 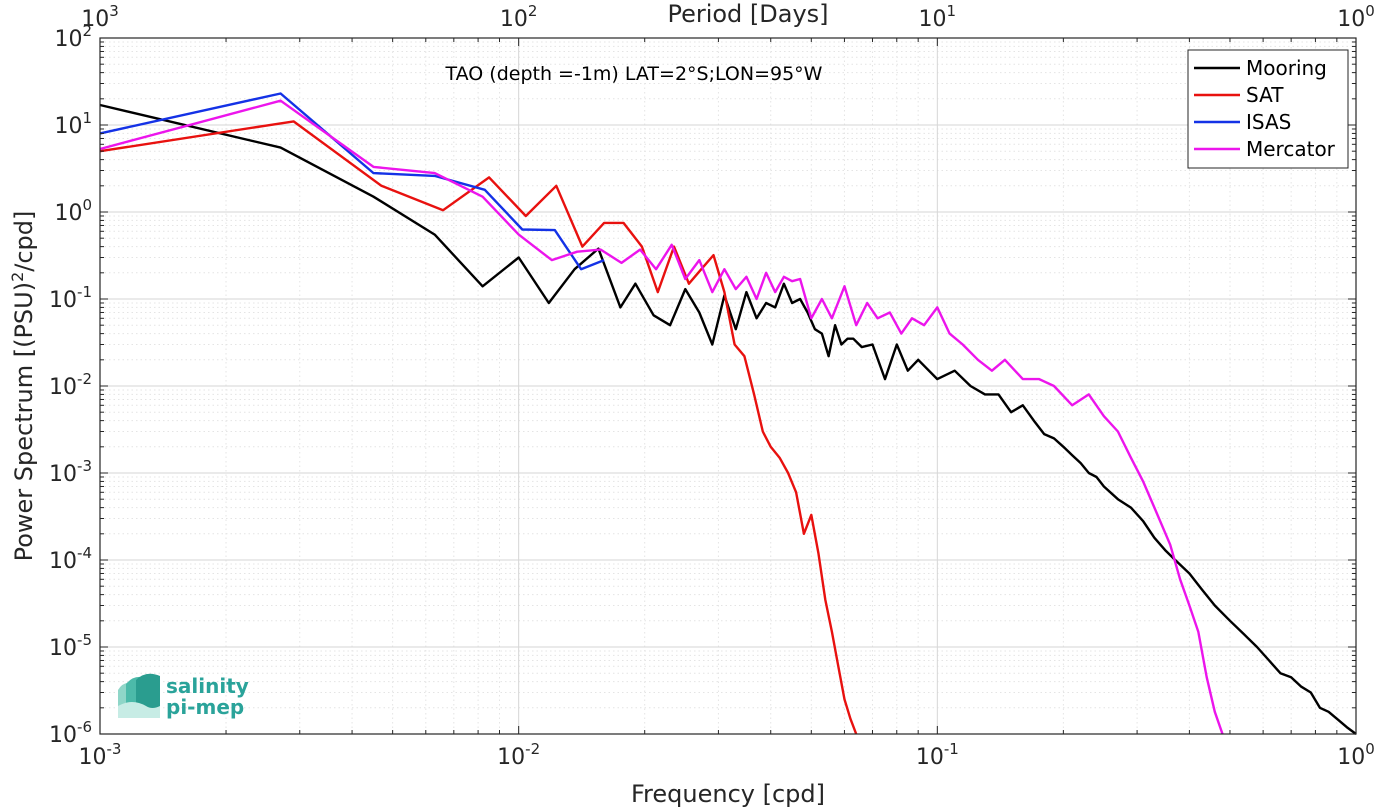 I want to click on y-tick-label: 10⁻³, so click(x=70, y=472).